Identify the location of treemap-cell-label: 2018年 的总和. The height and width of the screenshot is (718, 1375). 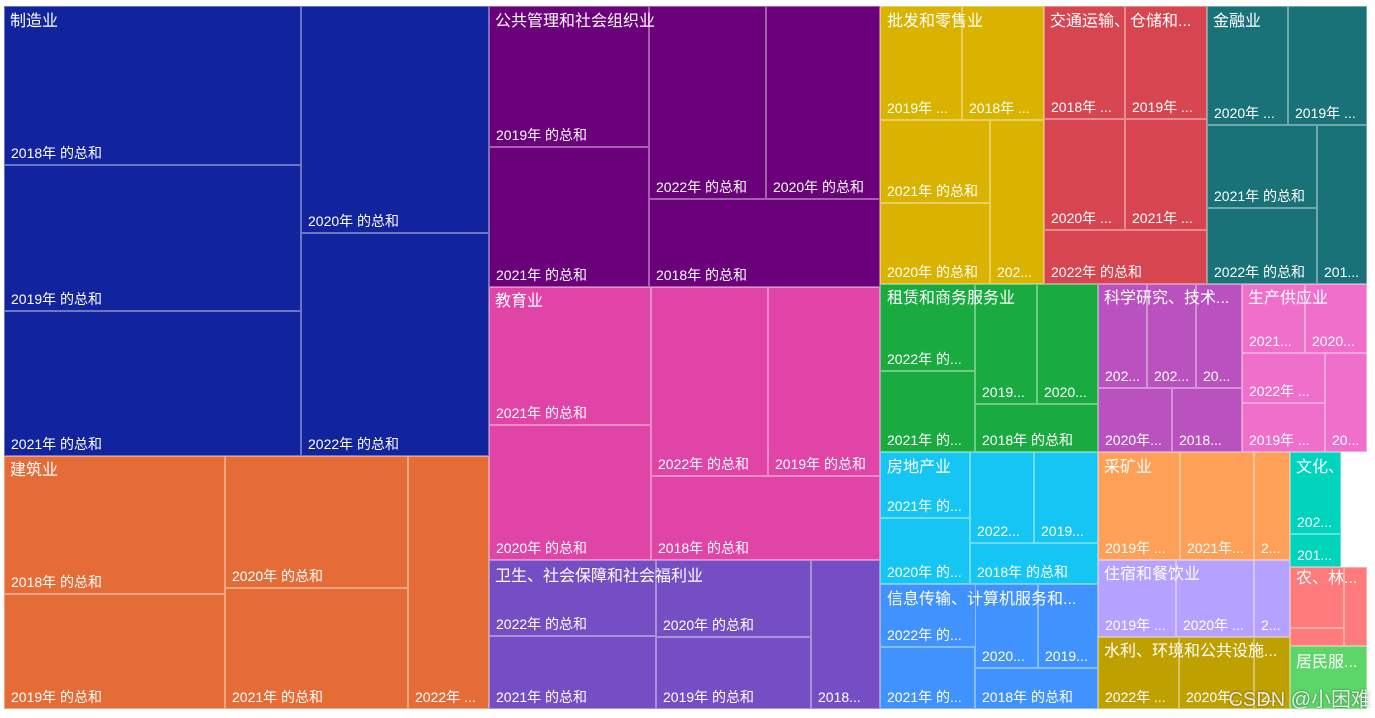
(704, 548).